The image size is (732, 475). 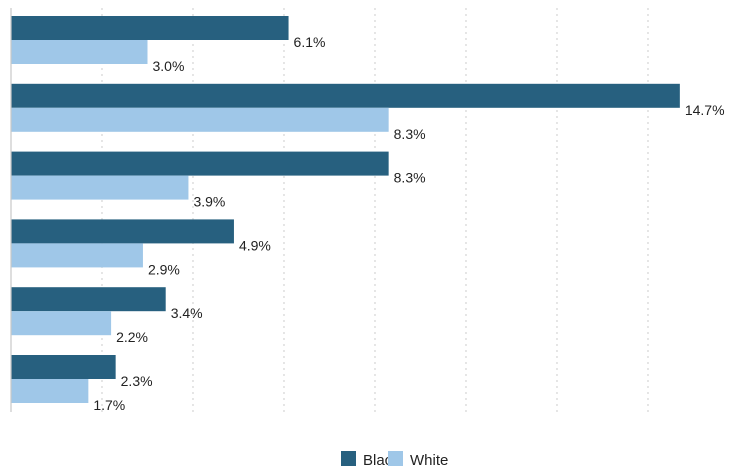 I want to click on data-label: 4.9%, so click(x=255, y=245).